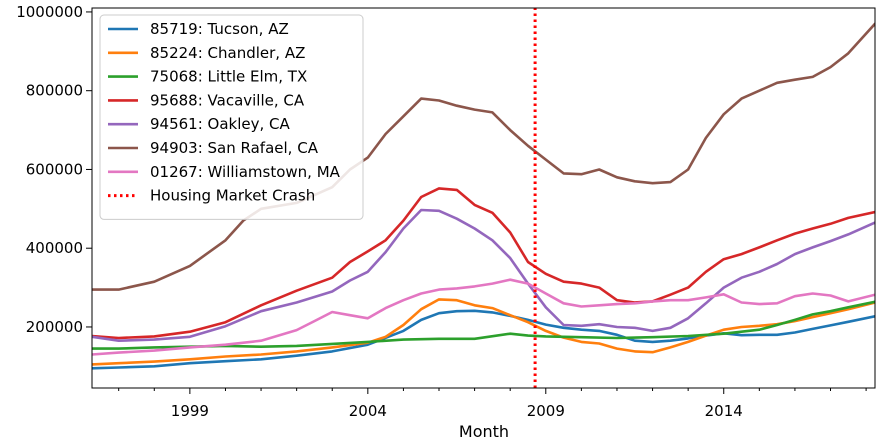 This screenshot has width=881, height=447. I want to click on legend-label-5: 94903: San Rafael, CA, so click(234, 148).